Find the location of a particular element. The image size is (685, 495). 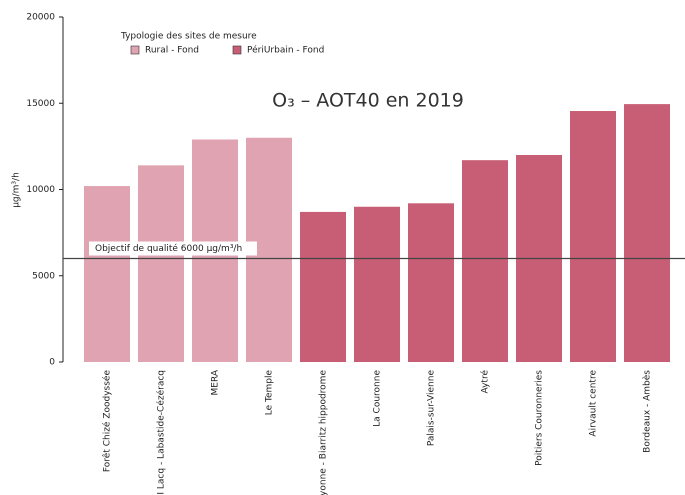

y-tick-label: 0 is located at coordinates (52, 363).